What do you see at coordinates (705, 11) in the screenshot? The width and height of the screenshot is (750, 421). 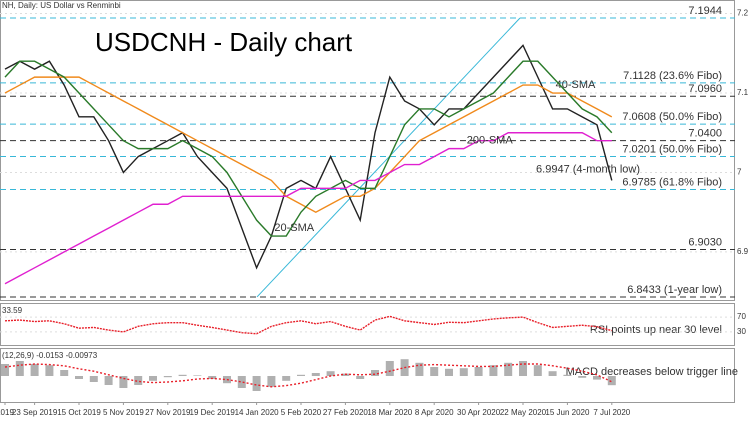 I see `level-label: 7.1944` at bounding box center [705, 11].